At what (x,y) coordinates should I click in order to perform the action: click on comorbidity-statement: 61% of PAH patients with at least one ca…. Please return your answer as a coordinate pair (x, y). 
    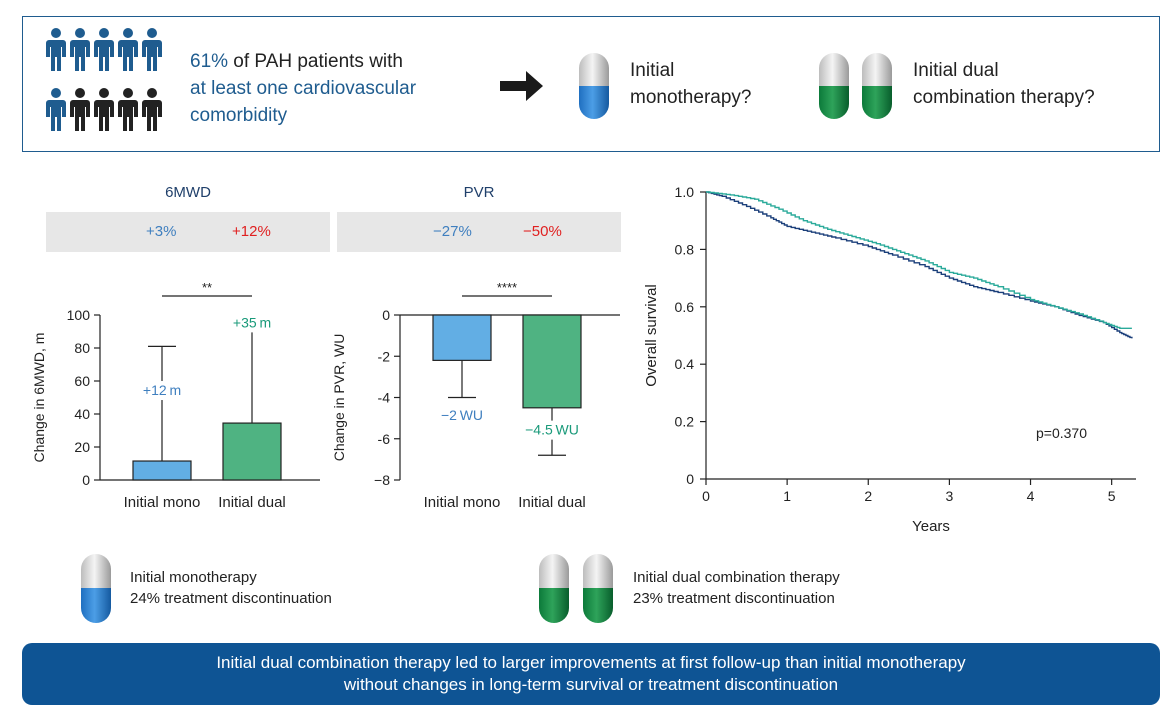
    Looking at the image, I should click on (335, 88).